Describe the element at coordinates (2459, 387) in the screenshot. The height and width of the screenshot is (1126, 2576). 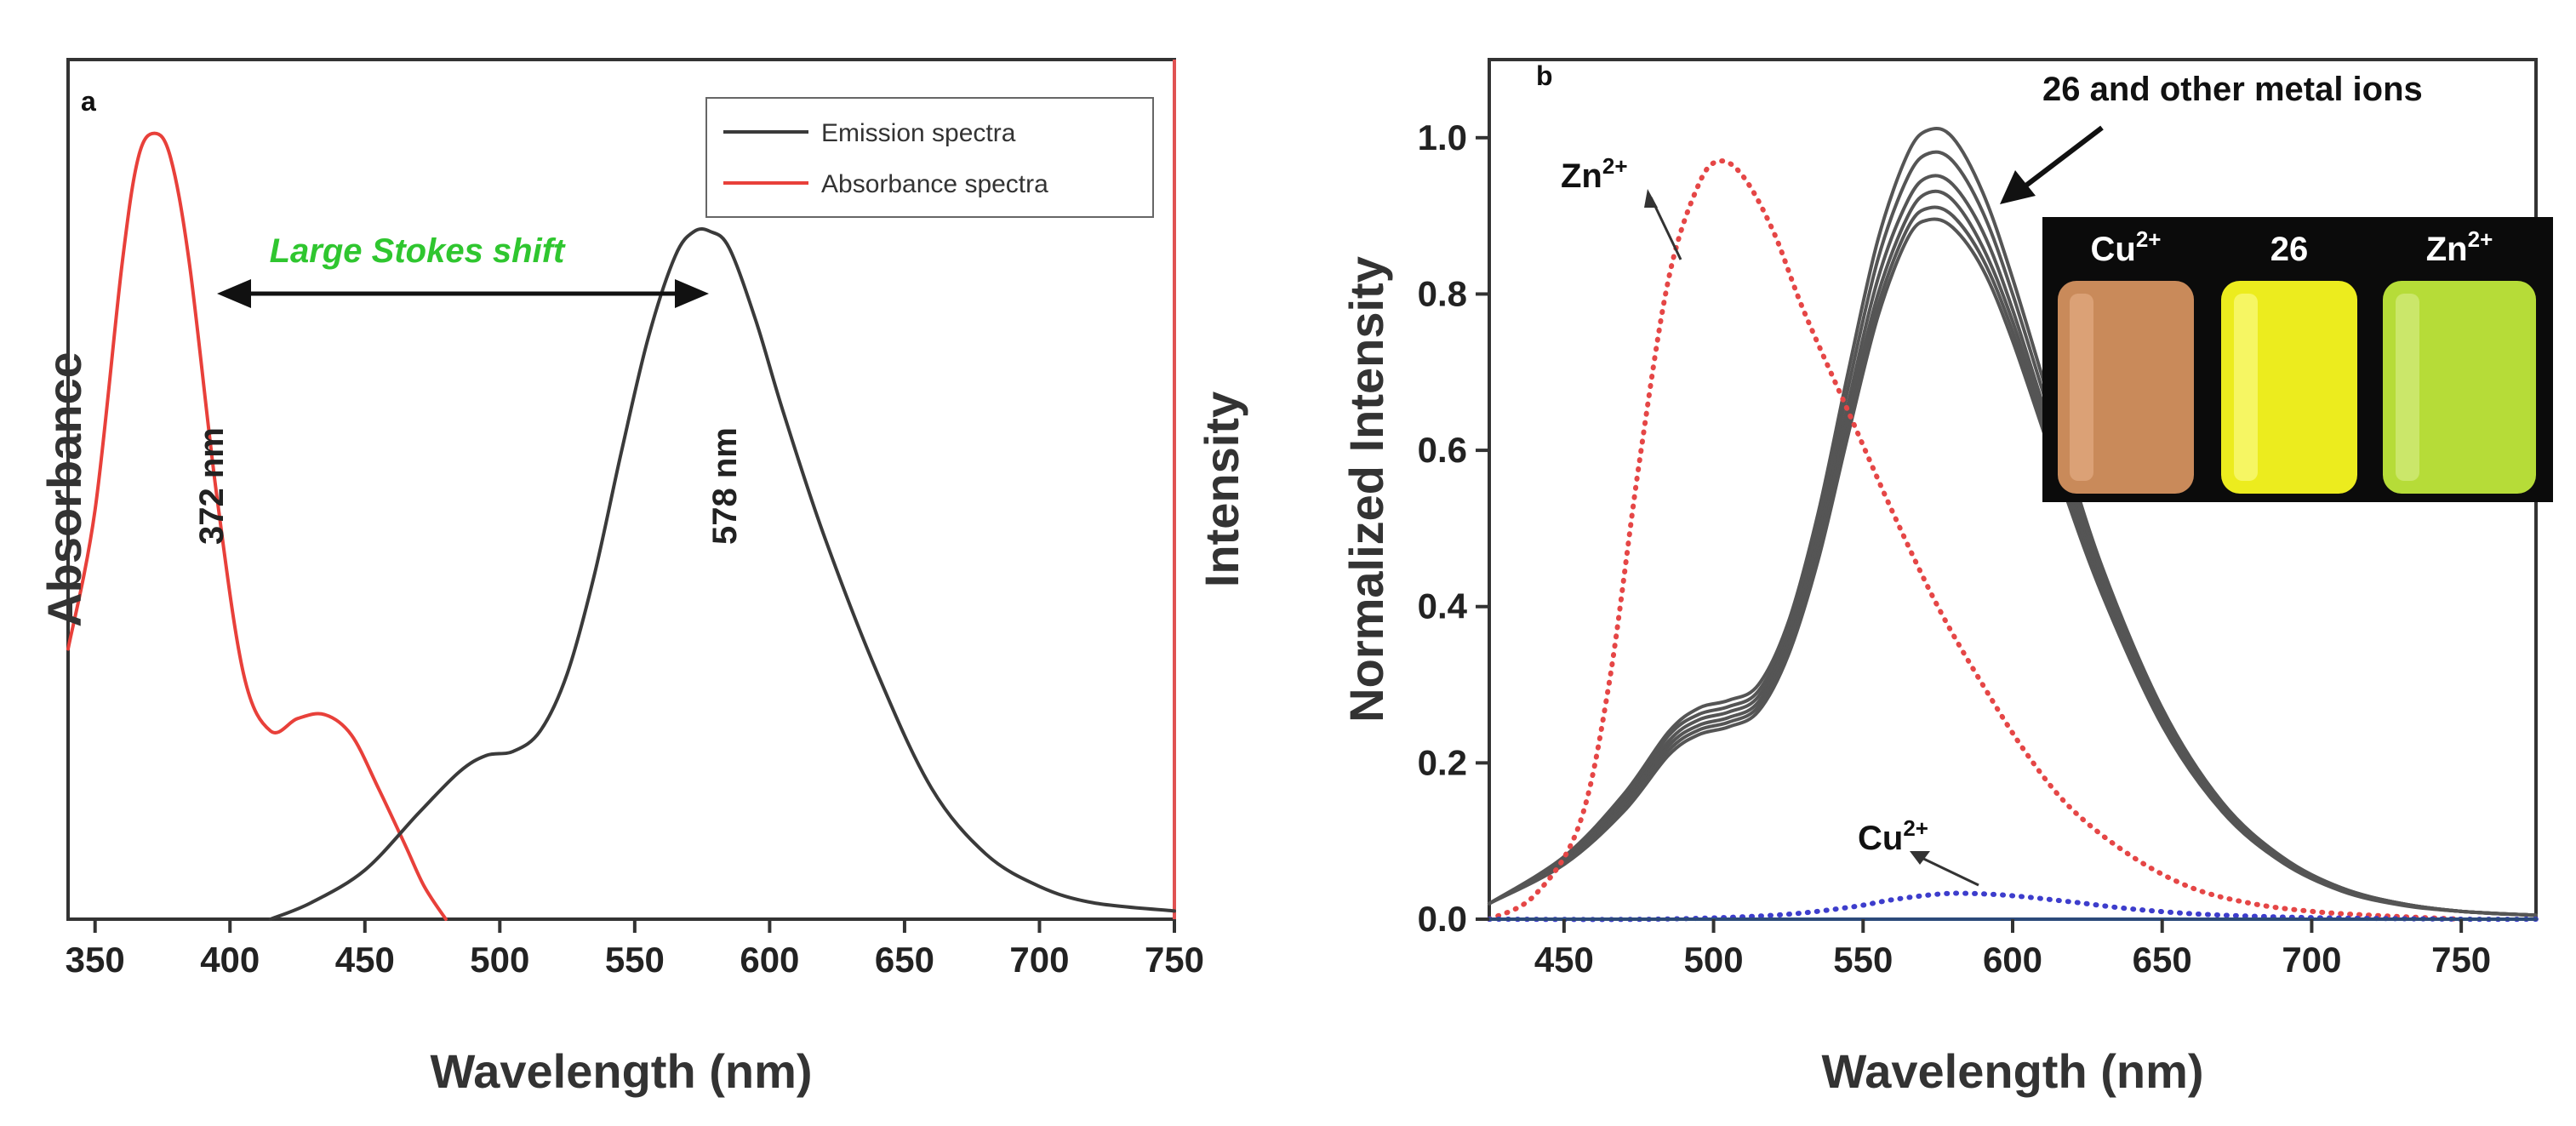
I see `vial-zn` at that location.